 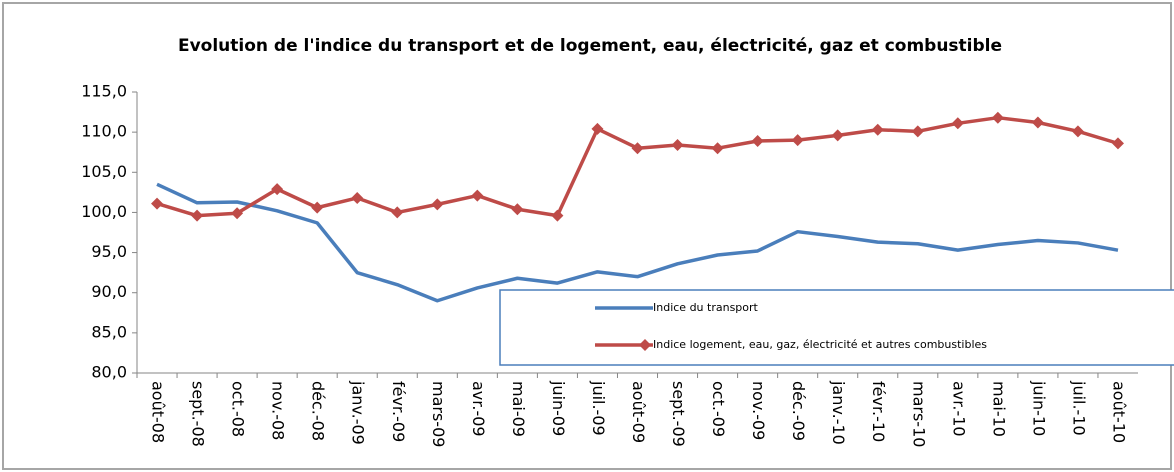 What do you see at coordinates (638, 412) in the screenshot?
I see `x-tick-label: août-09` at bounding box center [638, 412].